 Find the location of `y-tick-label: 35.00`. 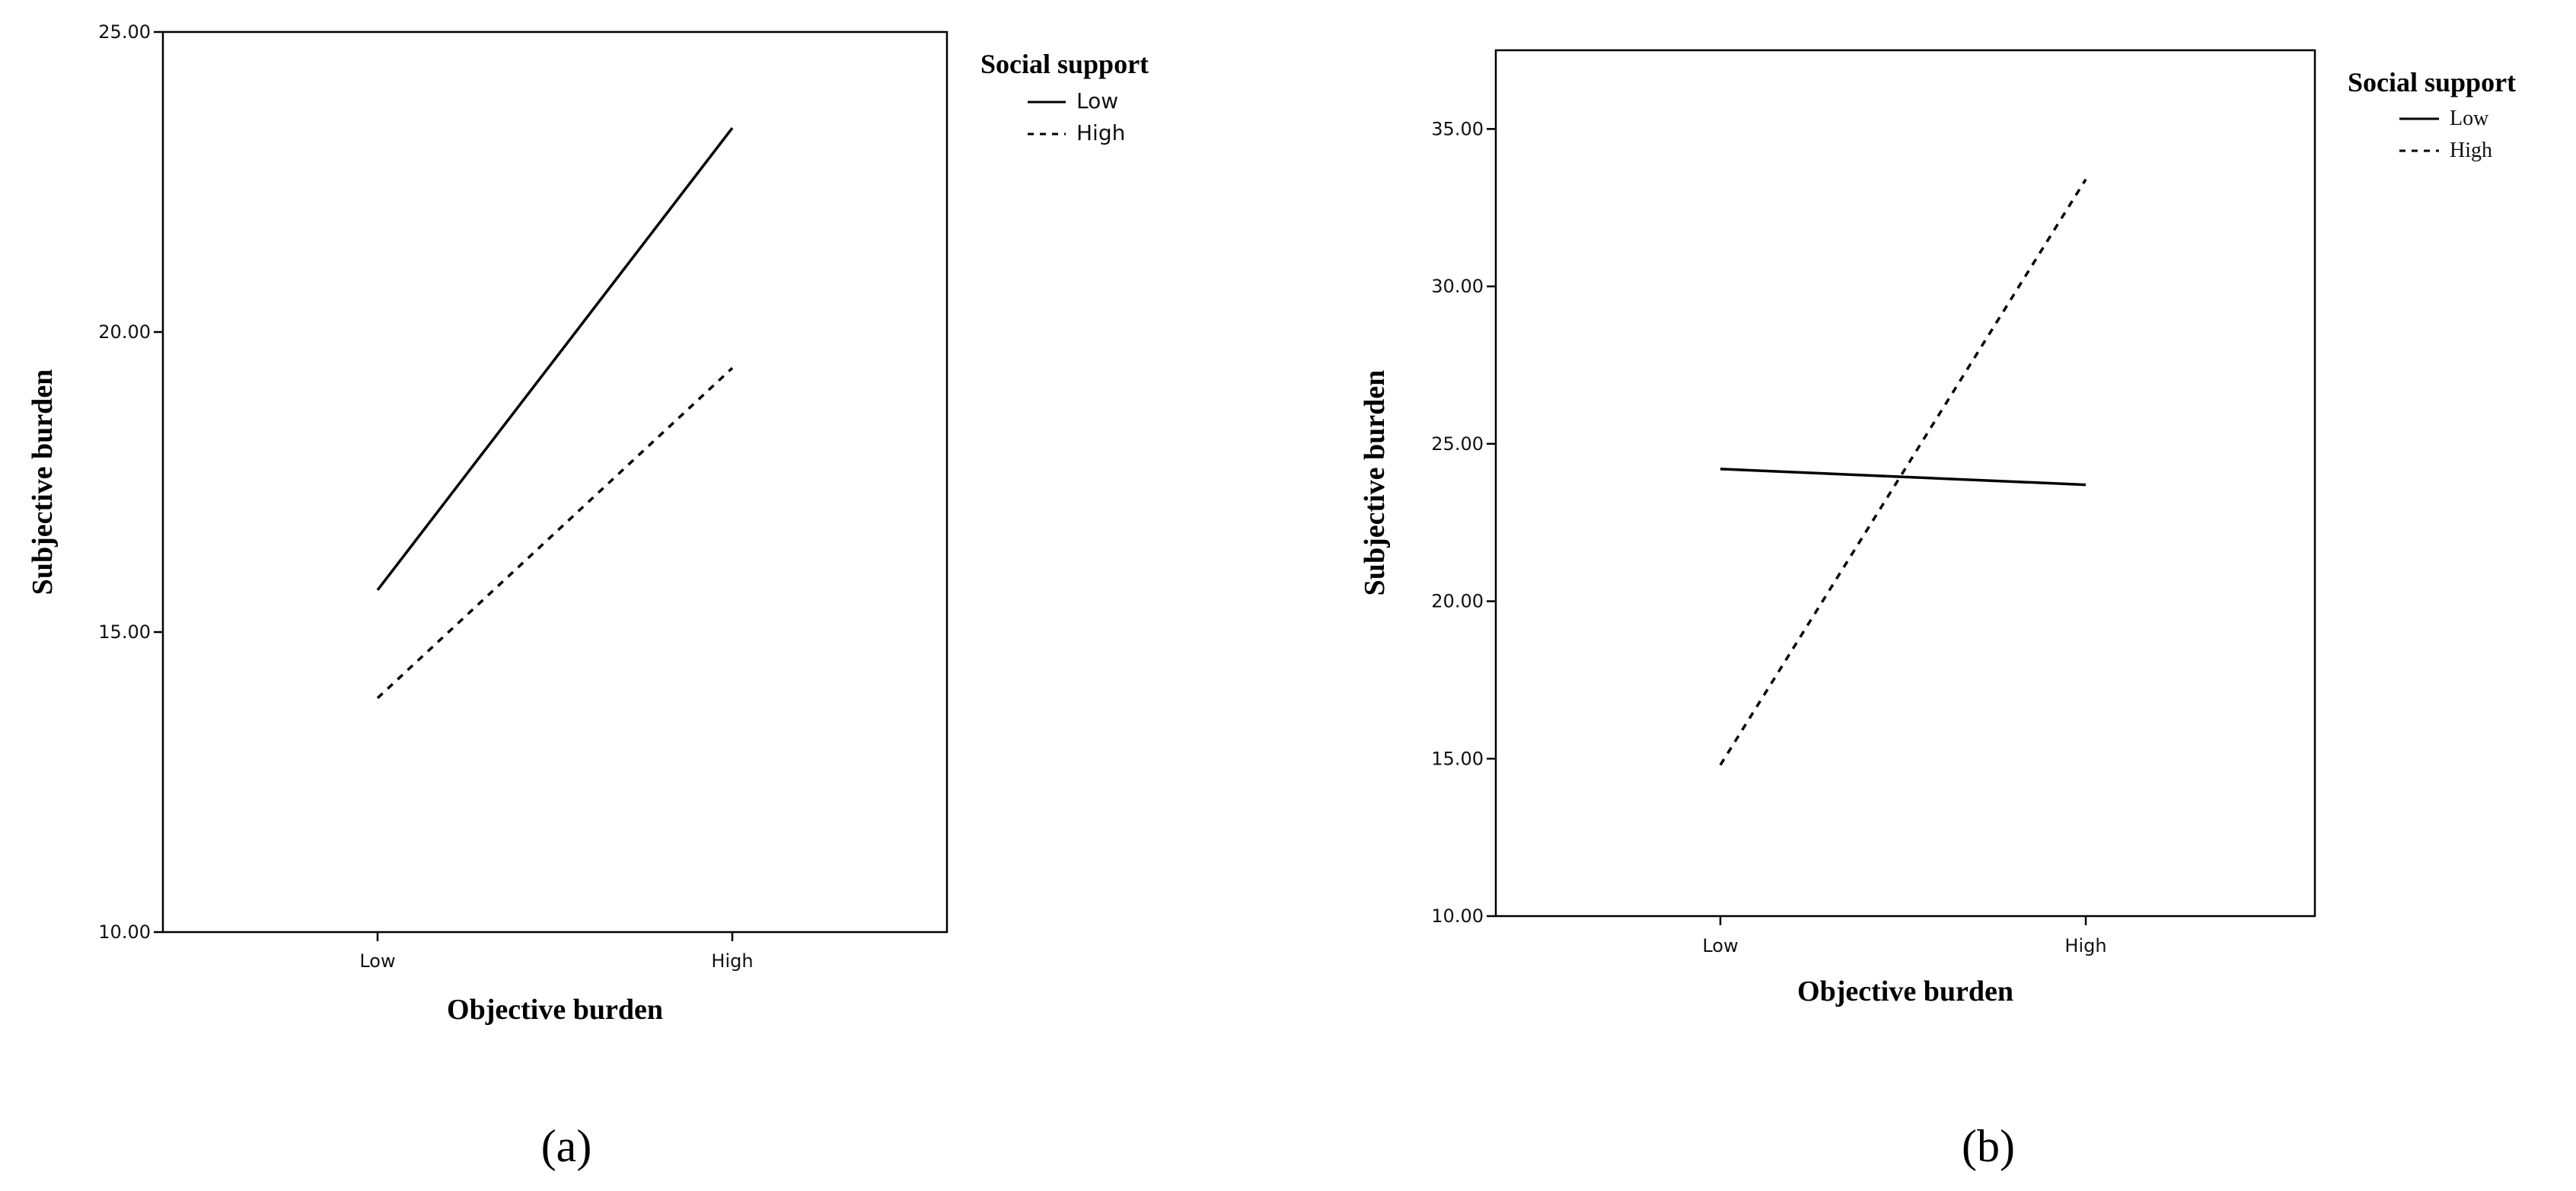

y-tick-label: 35.00 is located at coordinates (1458, 128).